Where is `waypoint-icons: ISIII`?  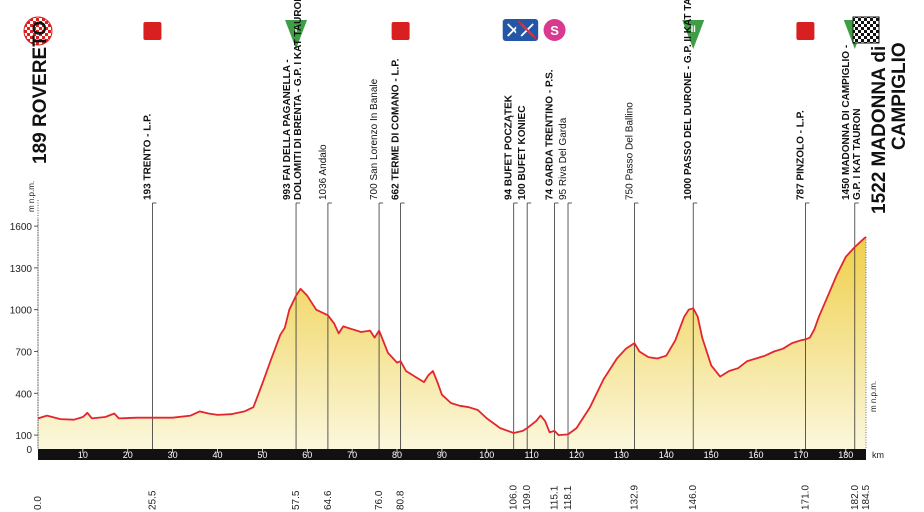 waypoint-icons: ISIII is located at coordinates (504, 34).